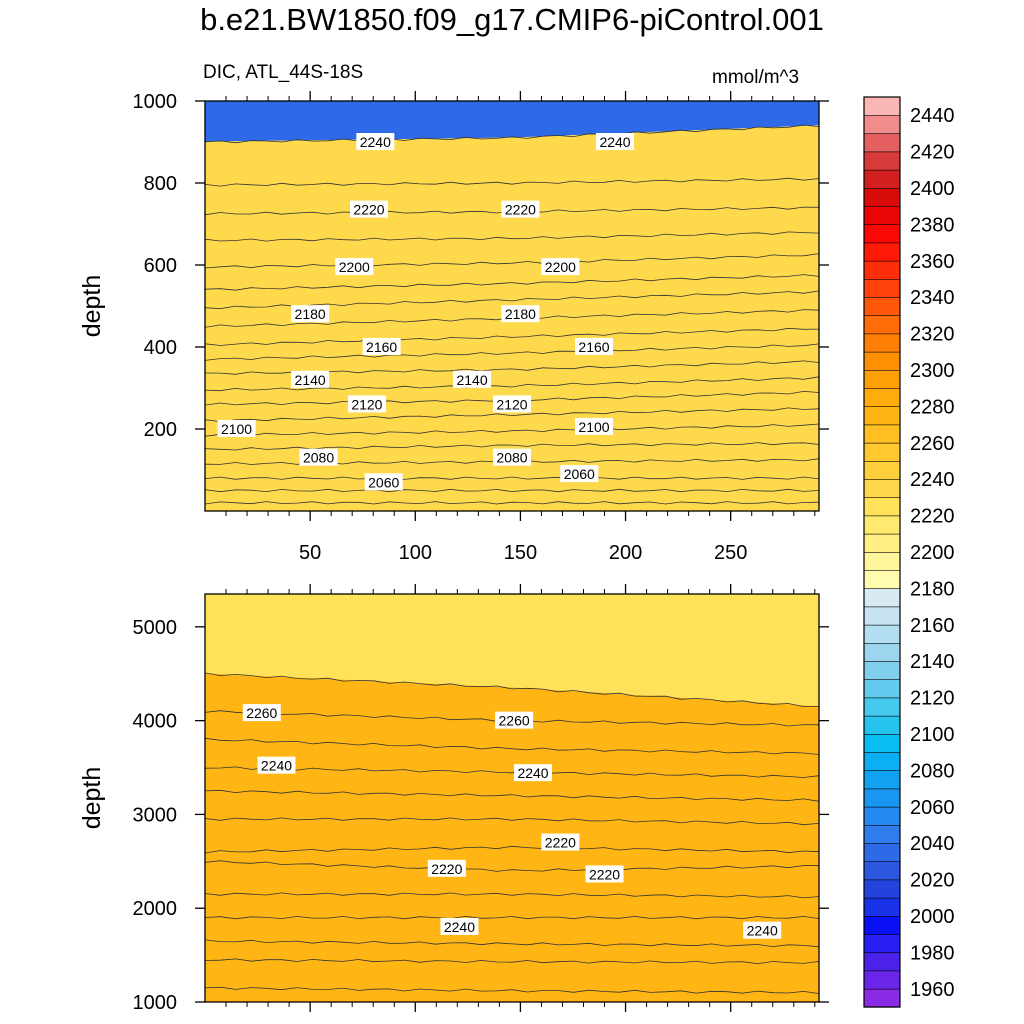  I want to click on colorbar-label: 1980, so click(932, 953).